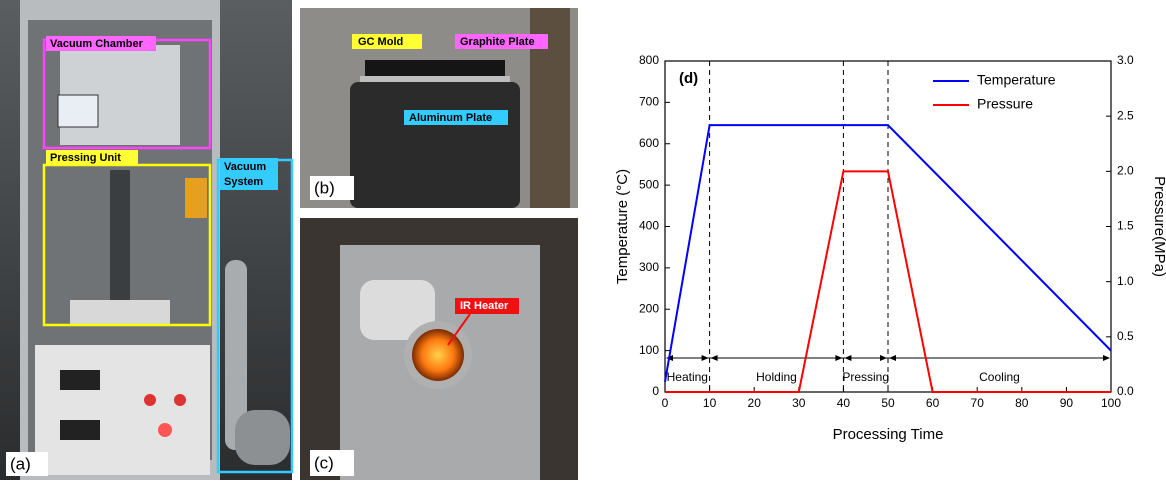 The image size is (1166, 485). I want to click on y-tick-label: 100, so click(649, 350).